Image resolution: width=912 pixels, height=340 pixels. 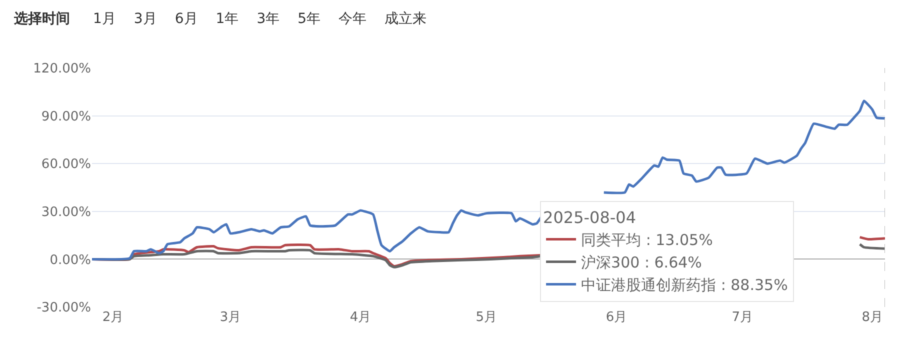 I want to click on x-tick-label: 8月, so click(x=873, y=317).